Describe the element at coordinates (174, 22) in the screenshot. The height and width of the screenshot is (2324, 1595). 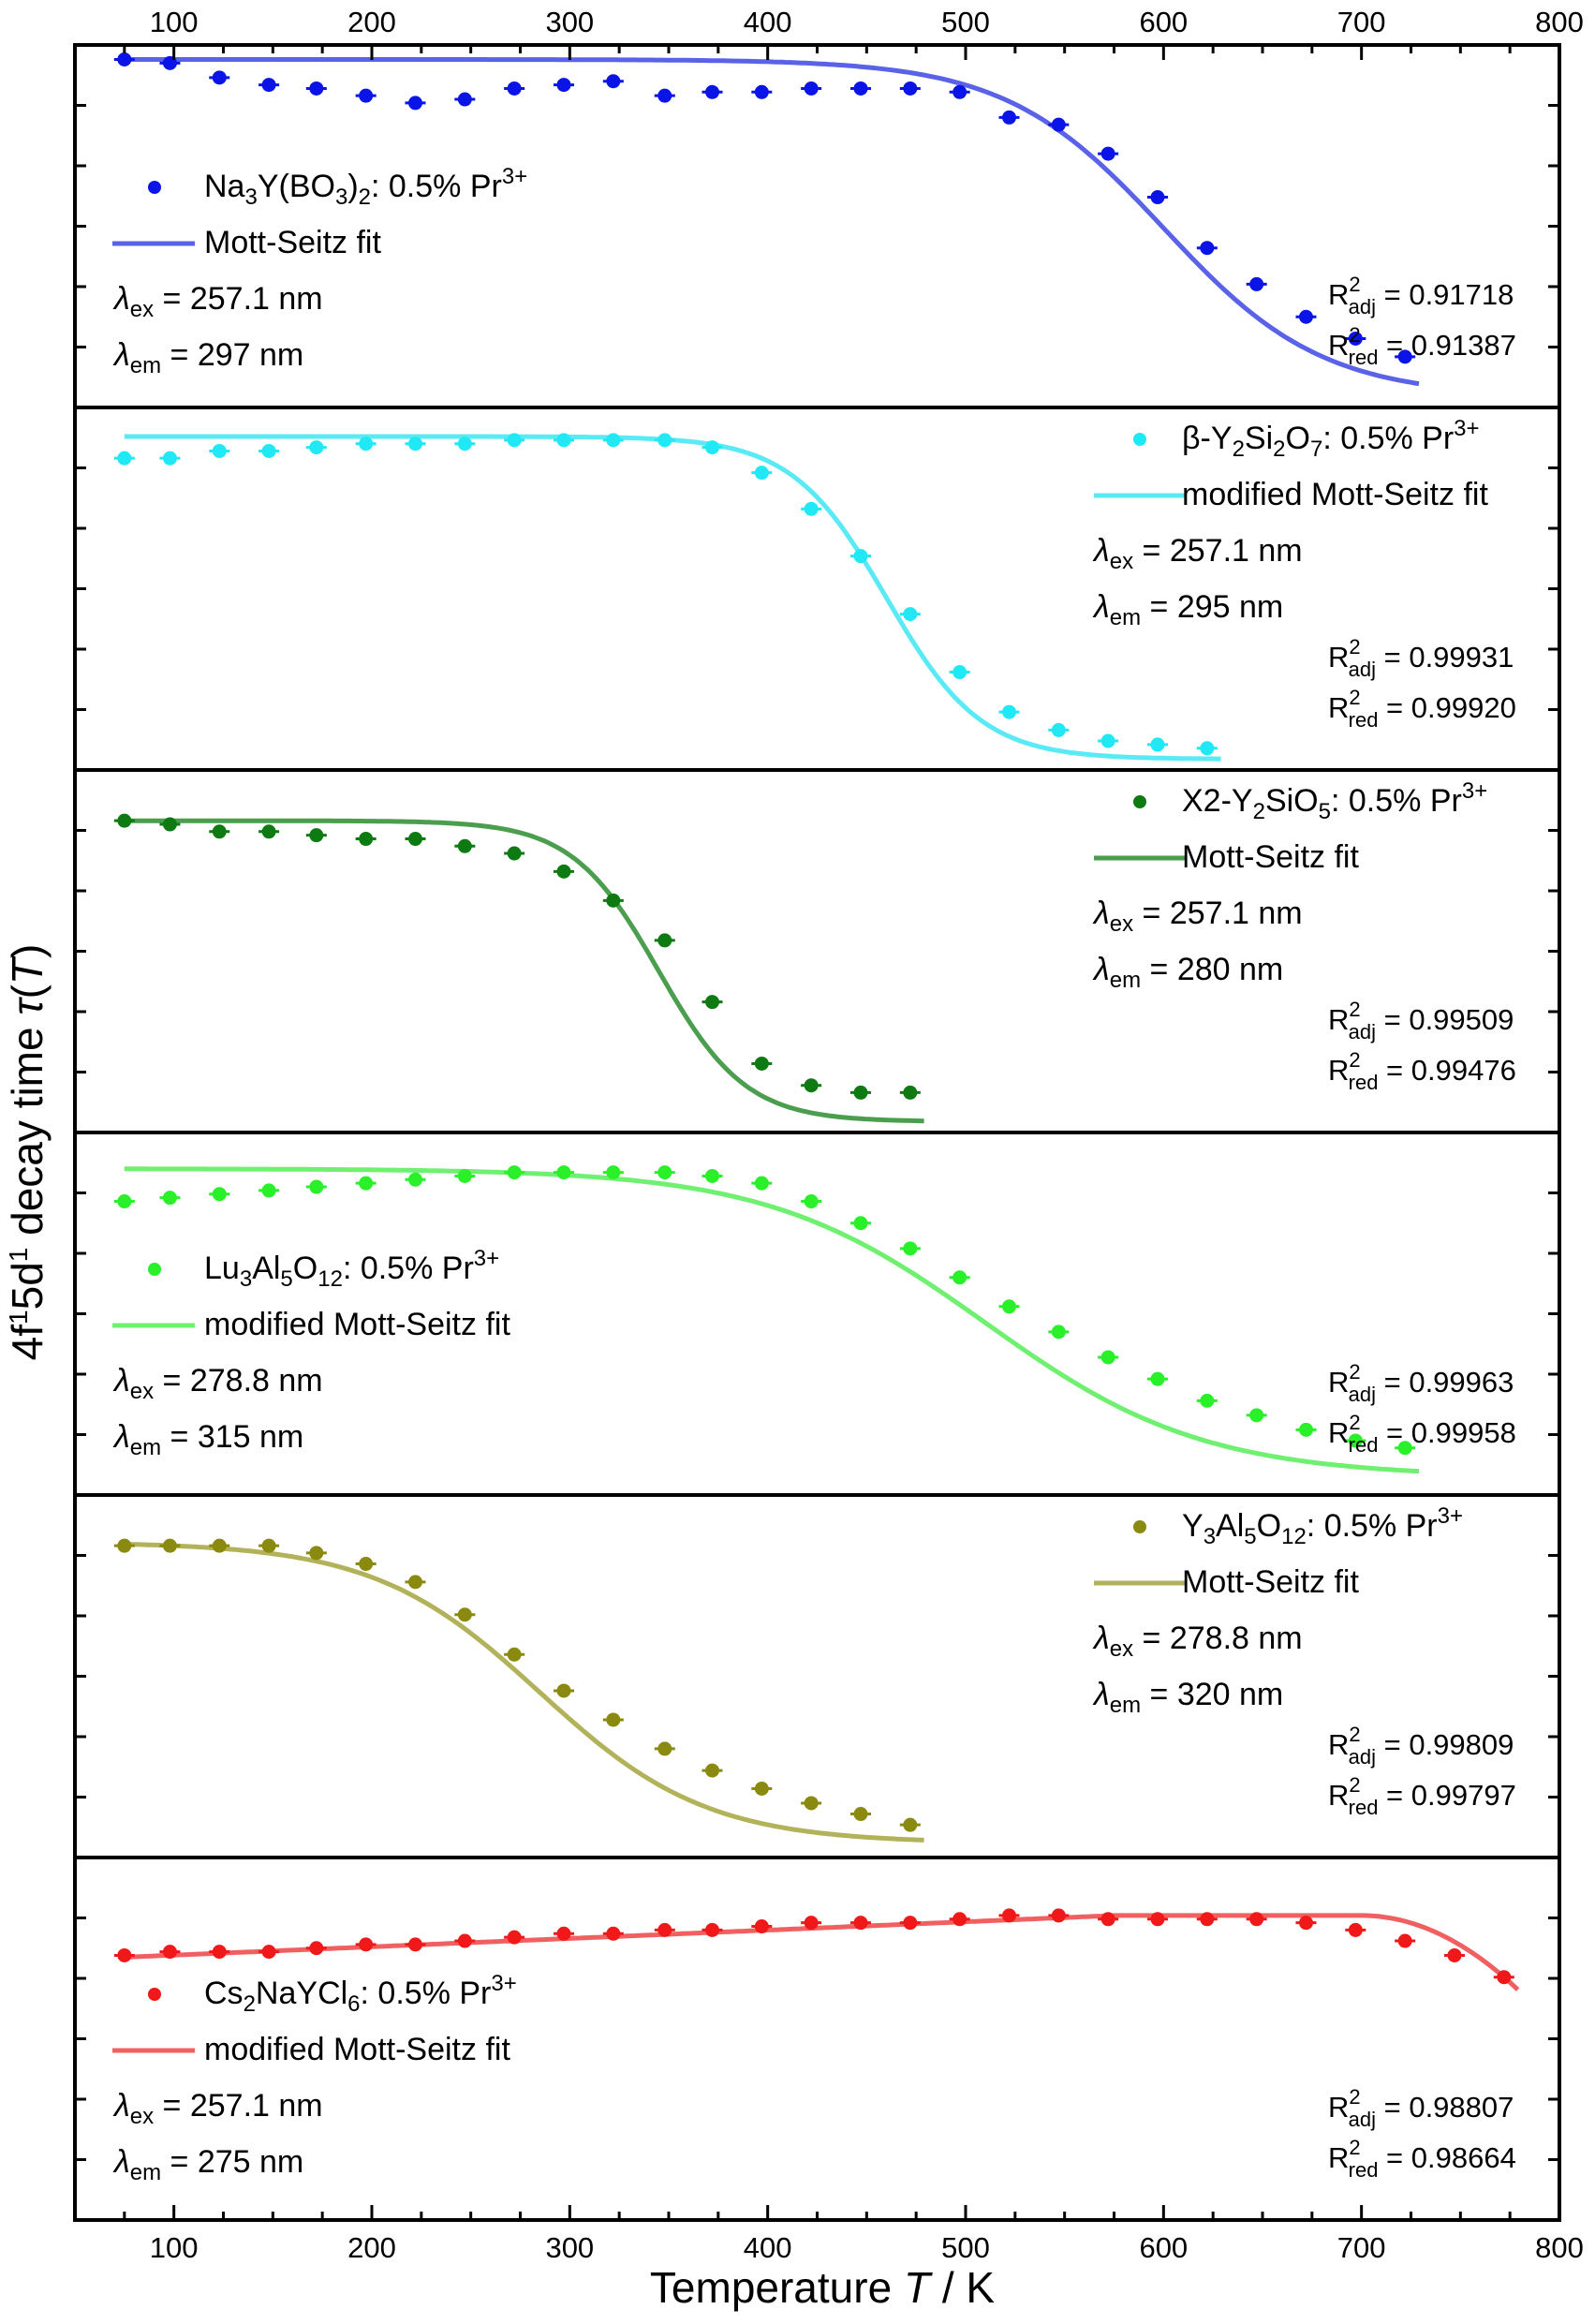
I see `x-tick-label-top: 100` at that location.